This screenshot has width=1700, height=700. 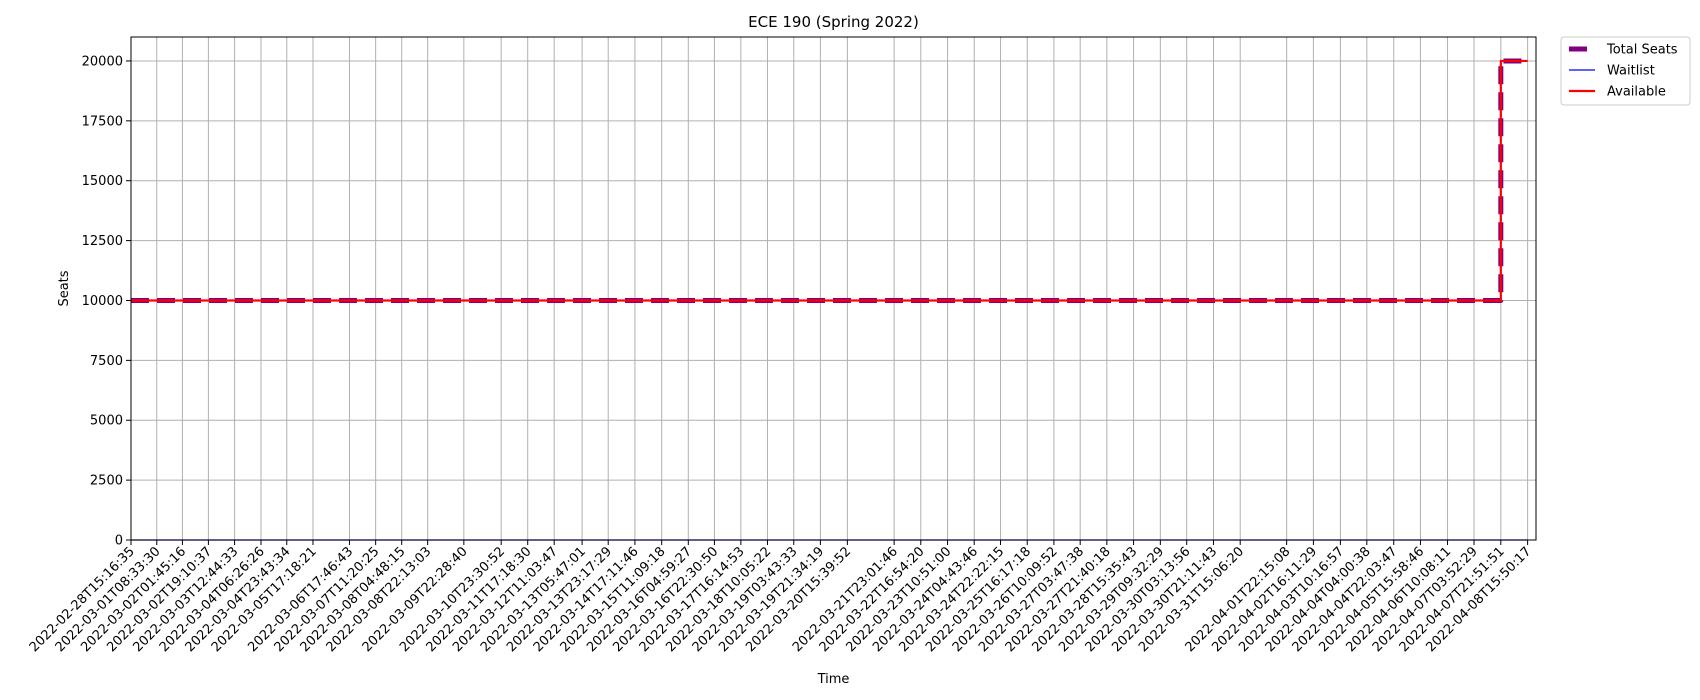 I want to click on x-axis-title: Time, so click(x=833, y=679).